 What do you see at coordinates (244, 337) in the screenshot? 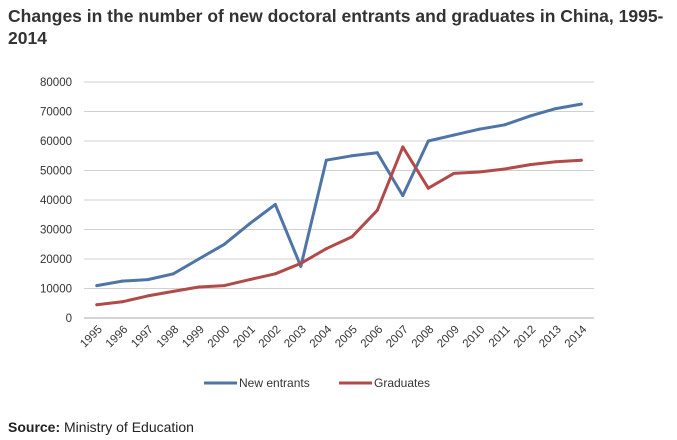
I see `x-tick-label: 2001` at bounding box center [244, 337].